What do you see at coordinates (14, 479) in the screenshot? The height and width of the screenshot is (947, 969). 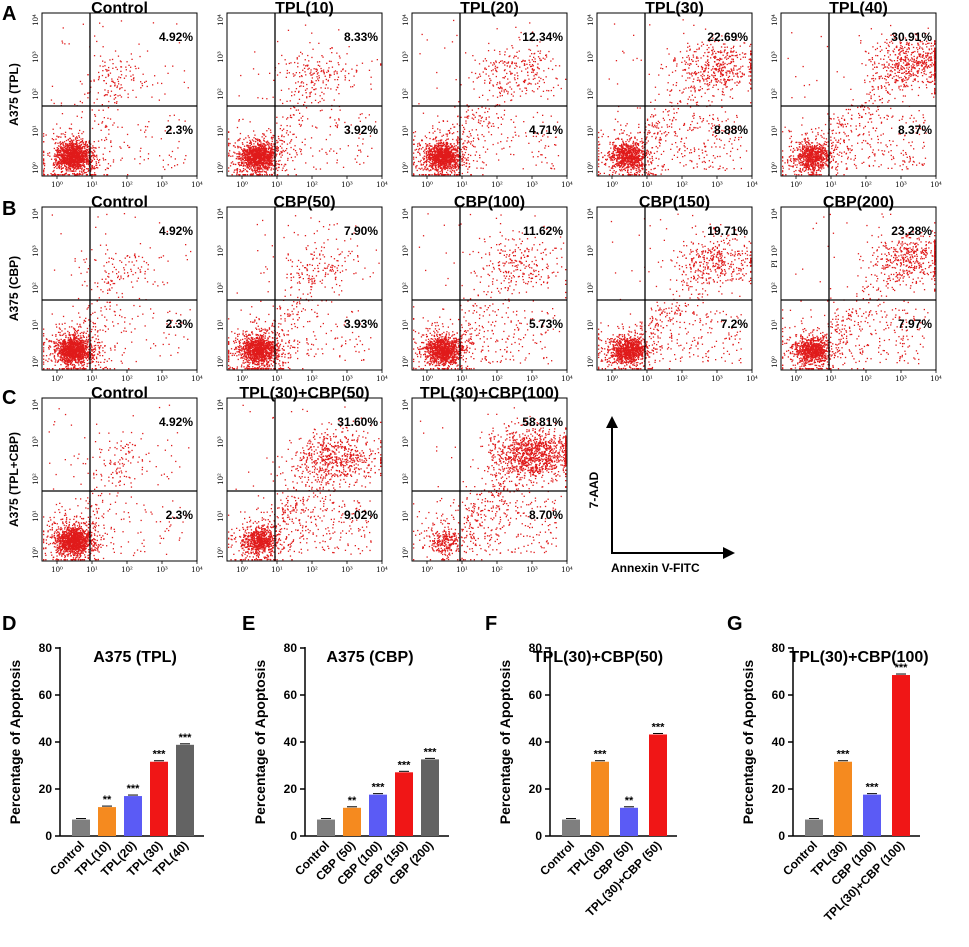 I see `row-label: A375 (TPL+CBP)` at bounding box center [14, 479].